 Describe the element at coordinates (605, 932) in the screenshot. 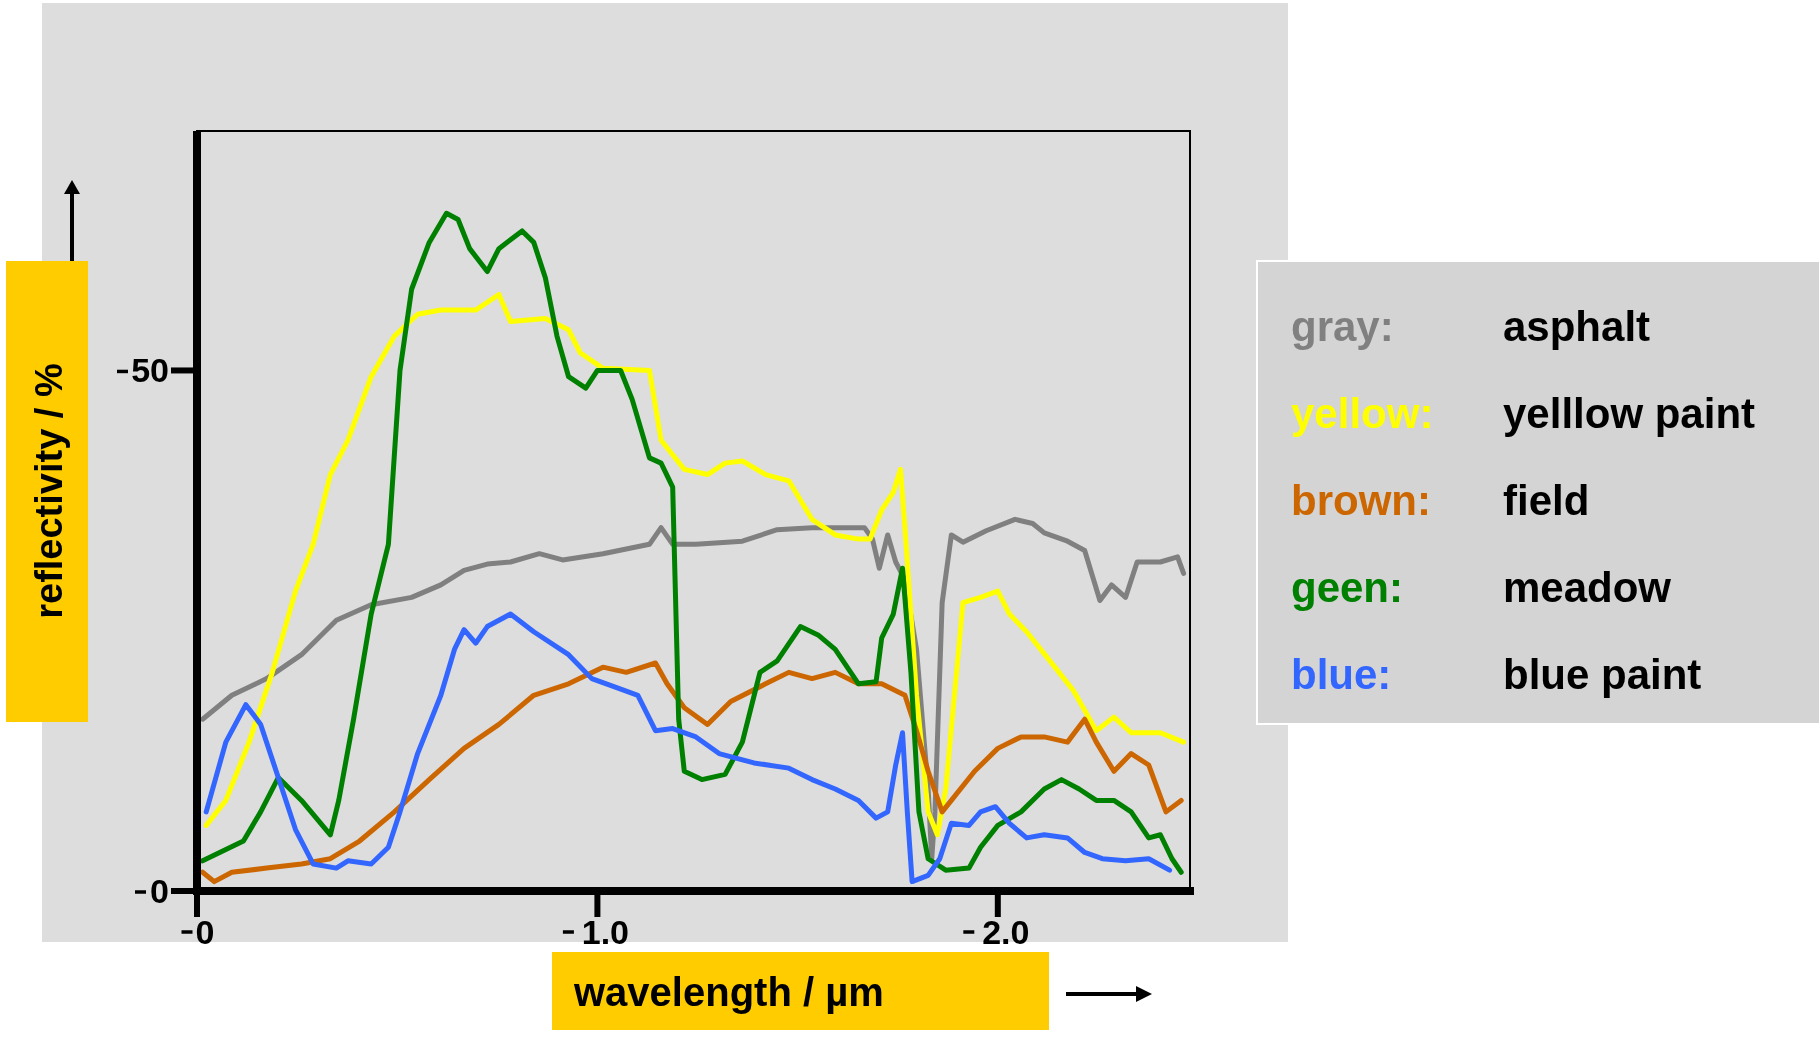

I see `x-tick-label: 1.0` at that location.